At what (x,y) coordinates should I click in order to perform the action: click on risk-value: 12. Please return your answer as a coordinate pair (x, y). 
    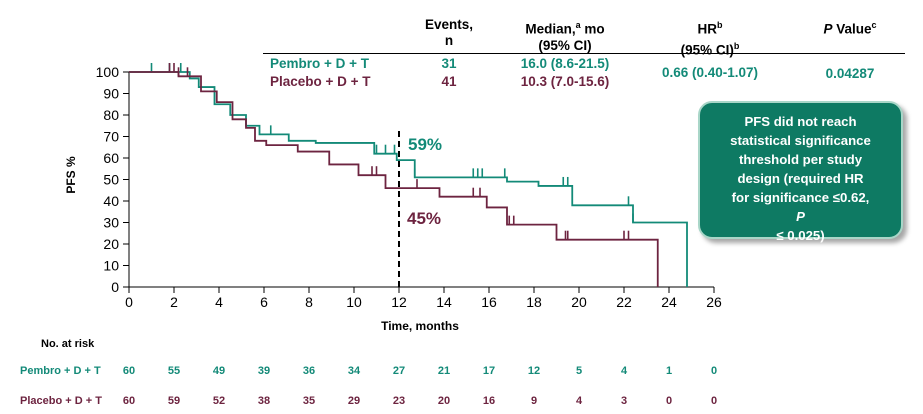
    Looking at the image, I should click on (534, 371).